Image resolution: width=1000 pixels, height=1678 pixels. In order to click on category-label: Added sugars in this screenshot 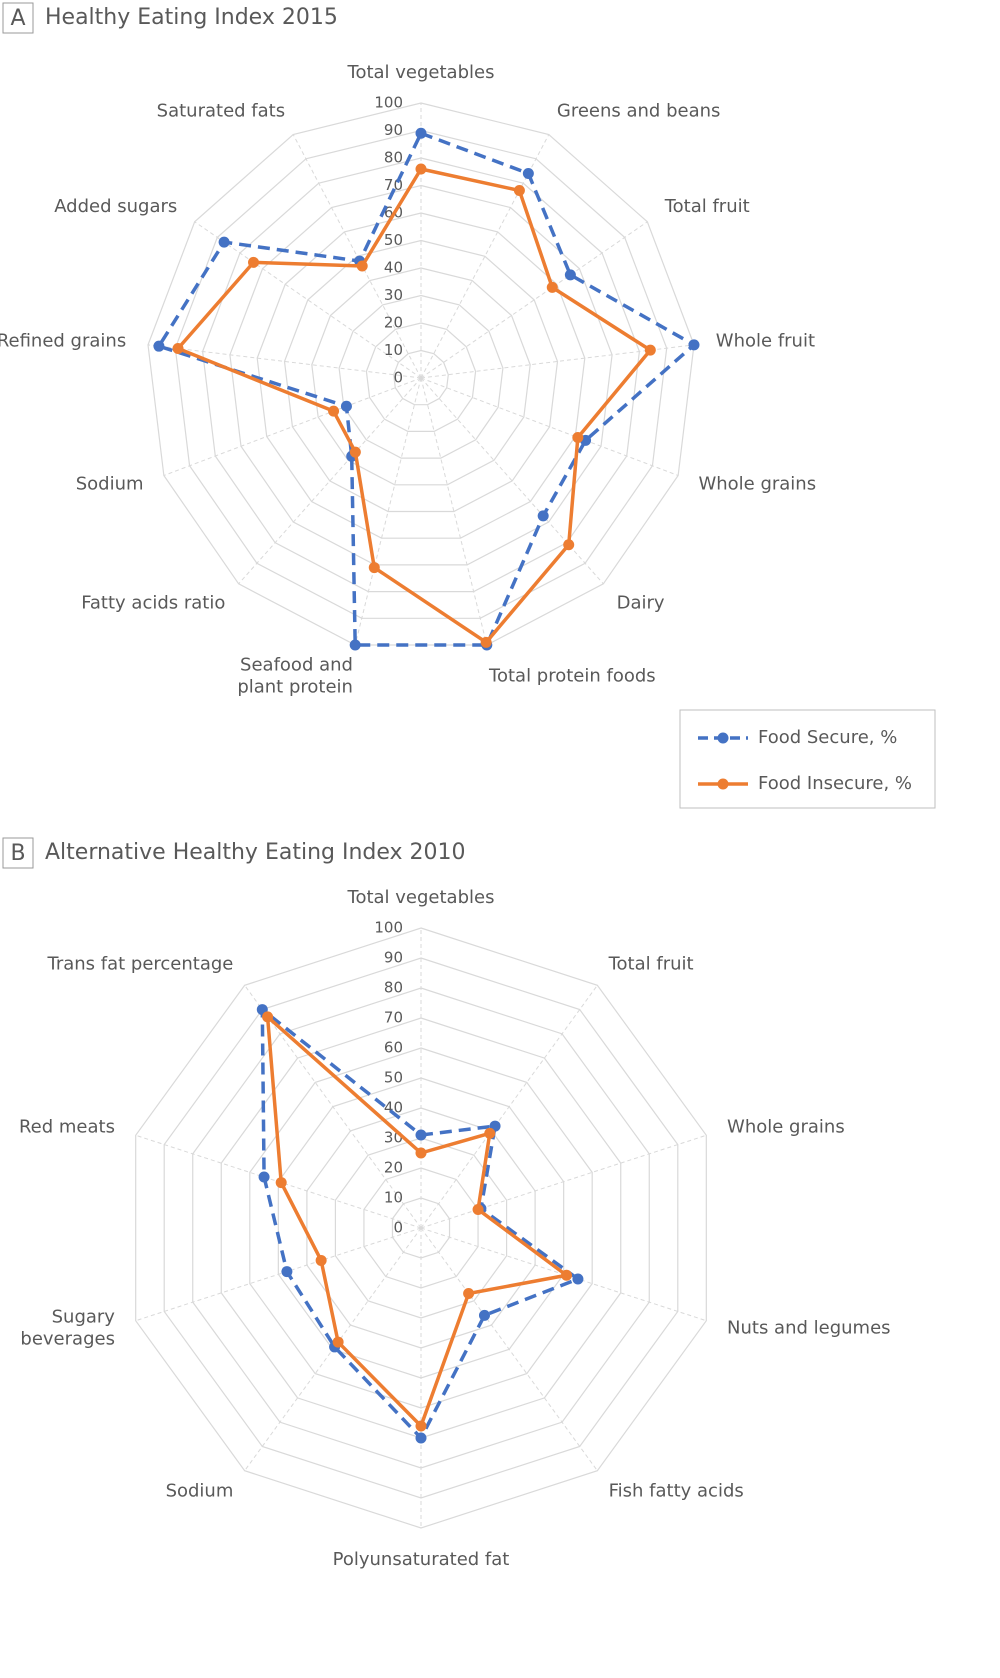, I will do `click(115, 206)`.